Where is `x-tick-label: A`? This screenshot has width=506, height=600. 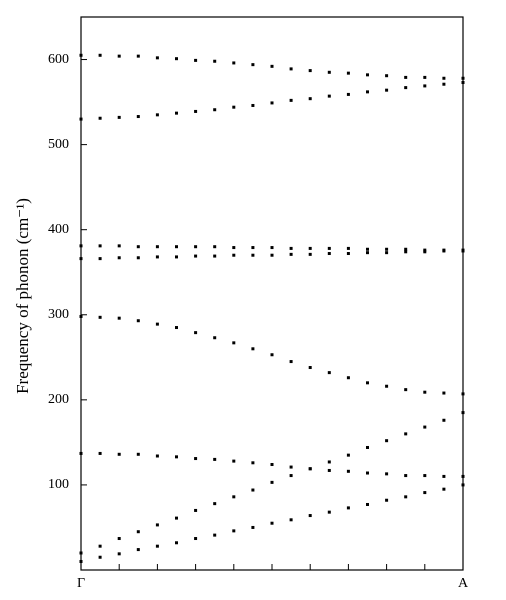 x-tick-label: A is located at coordinates (463, 583).